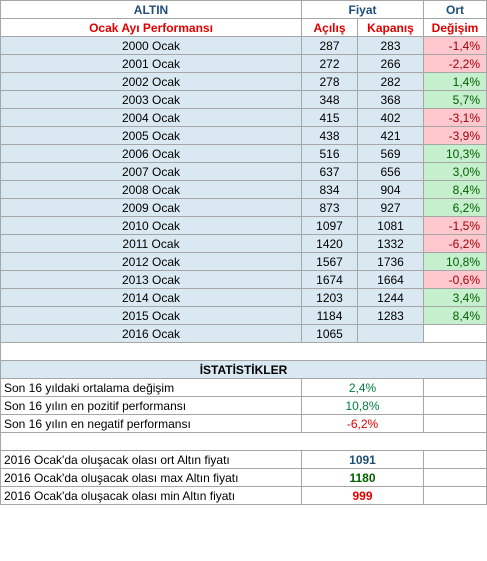 Image resolution: width=487 pixels, height=561 pixels. Describe the element at coordinates (455, 333) in the screenshot. I see `change-cell` at that location.